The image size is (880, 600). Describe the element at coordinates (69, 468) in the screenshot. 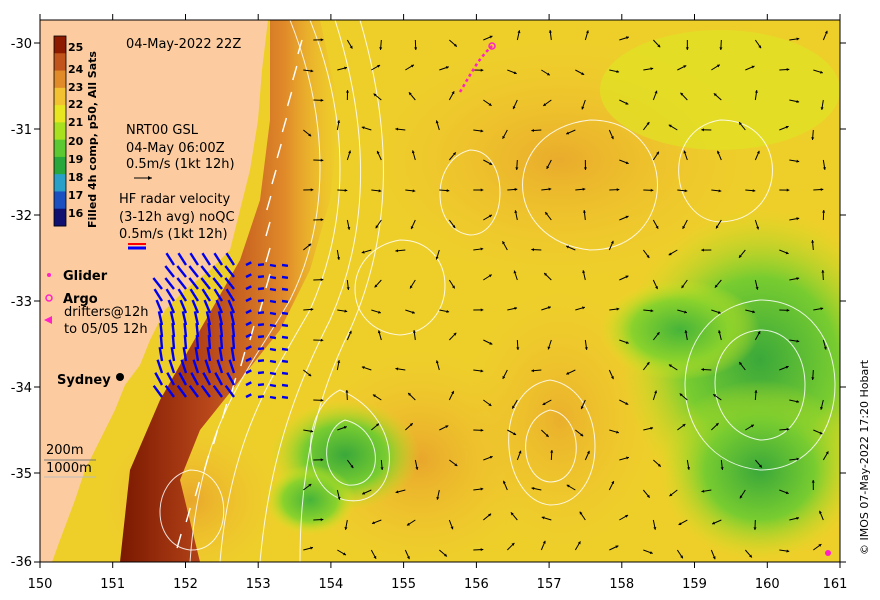

I see `isobath-1000-label: 1000m` at that location.